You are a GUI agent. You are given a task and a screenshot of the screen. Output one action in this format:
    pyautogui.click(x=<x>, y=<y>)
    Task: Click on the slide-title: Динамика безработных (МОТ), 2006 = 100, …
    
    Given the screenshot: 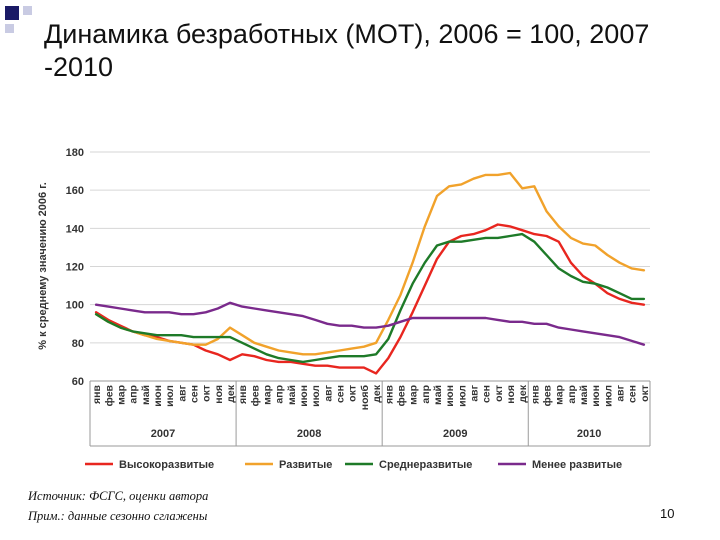 What is the action you would take?
    pyautogui.click(x=347, y=50)
    